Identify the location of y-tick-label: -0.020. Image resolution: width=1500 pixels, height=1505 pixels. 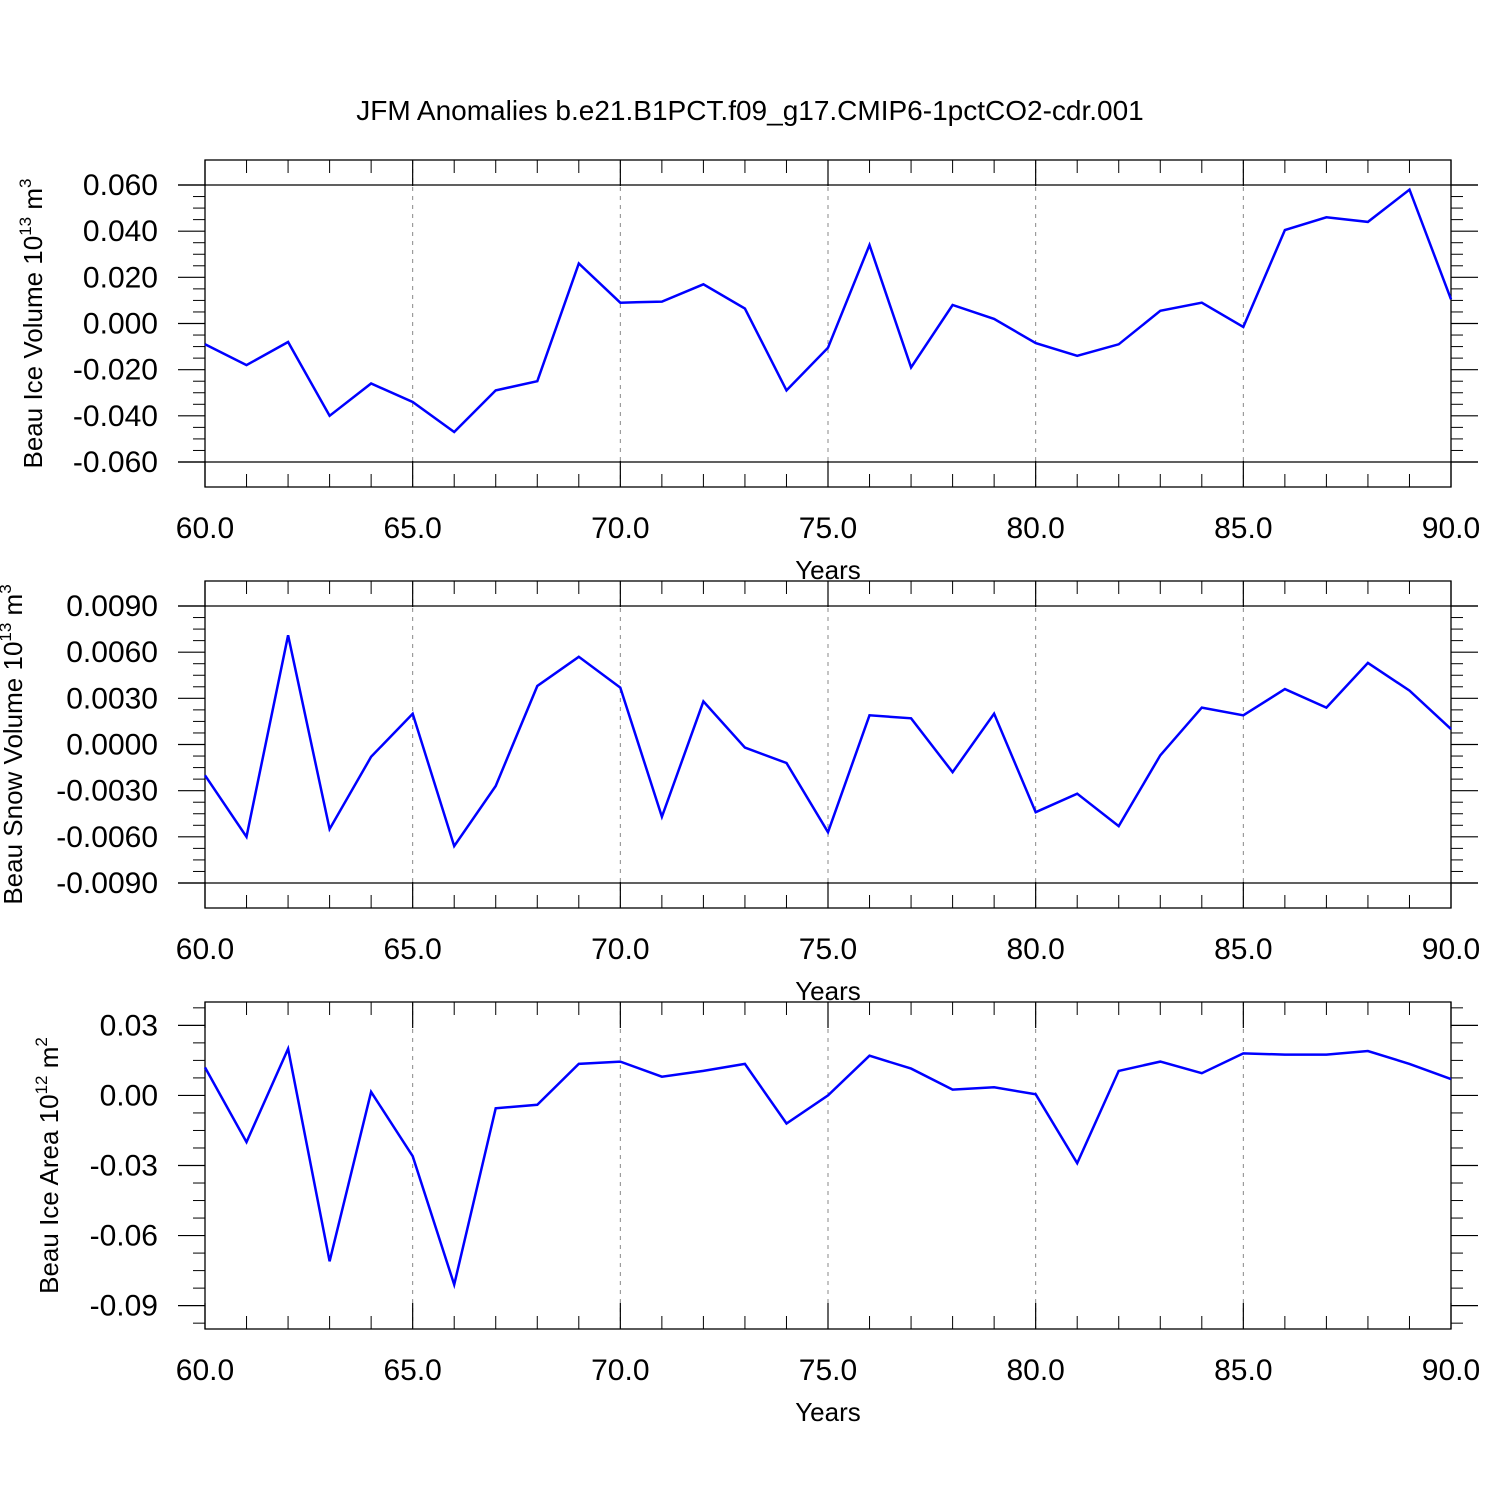
(115, 370).